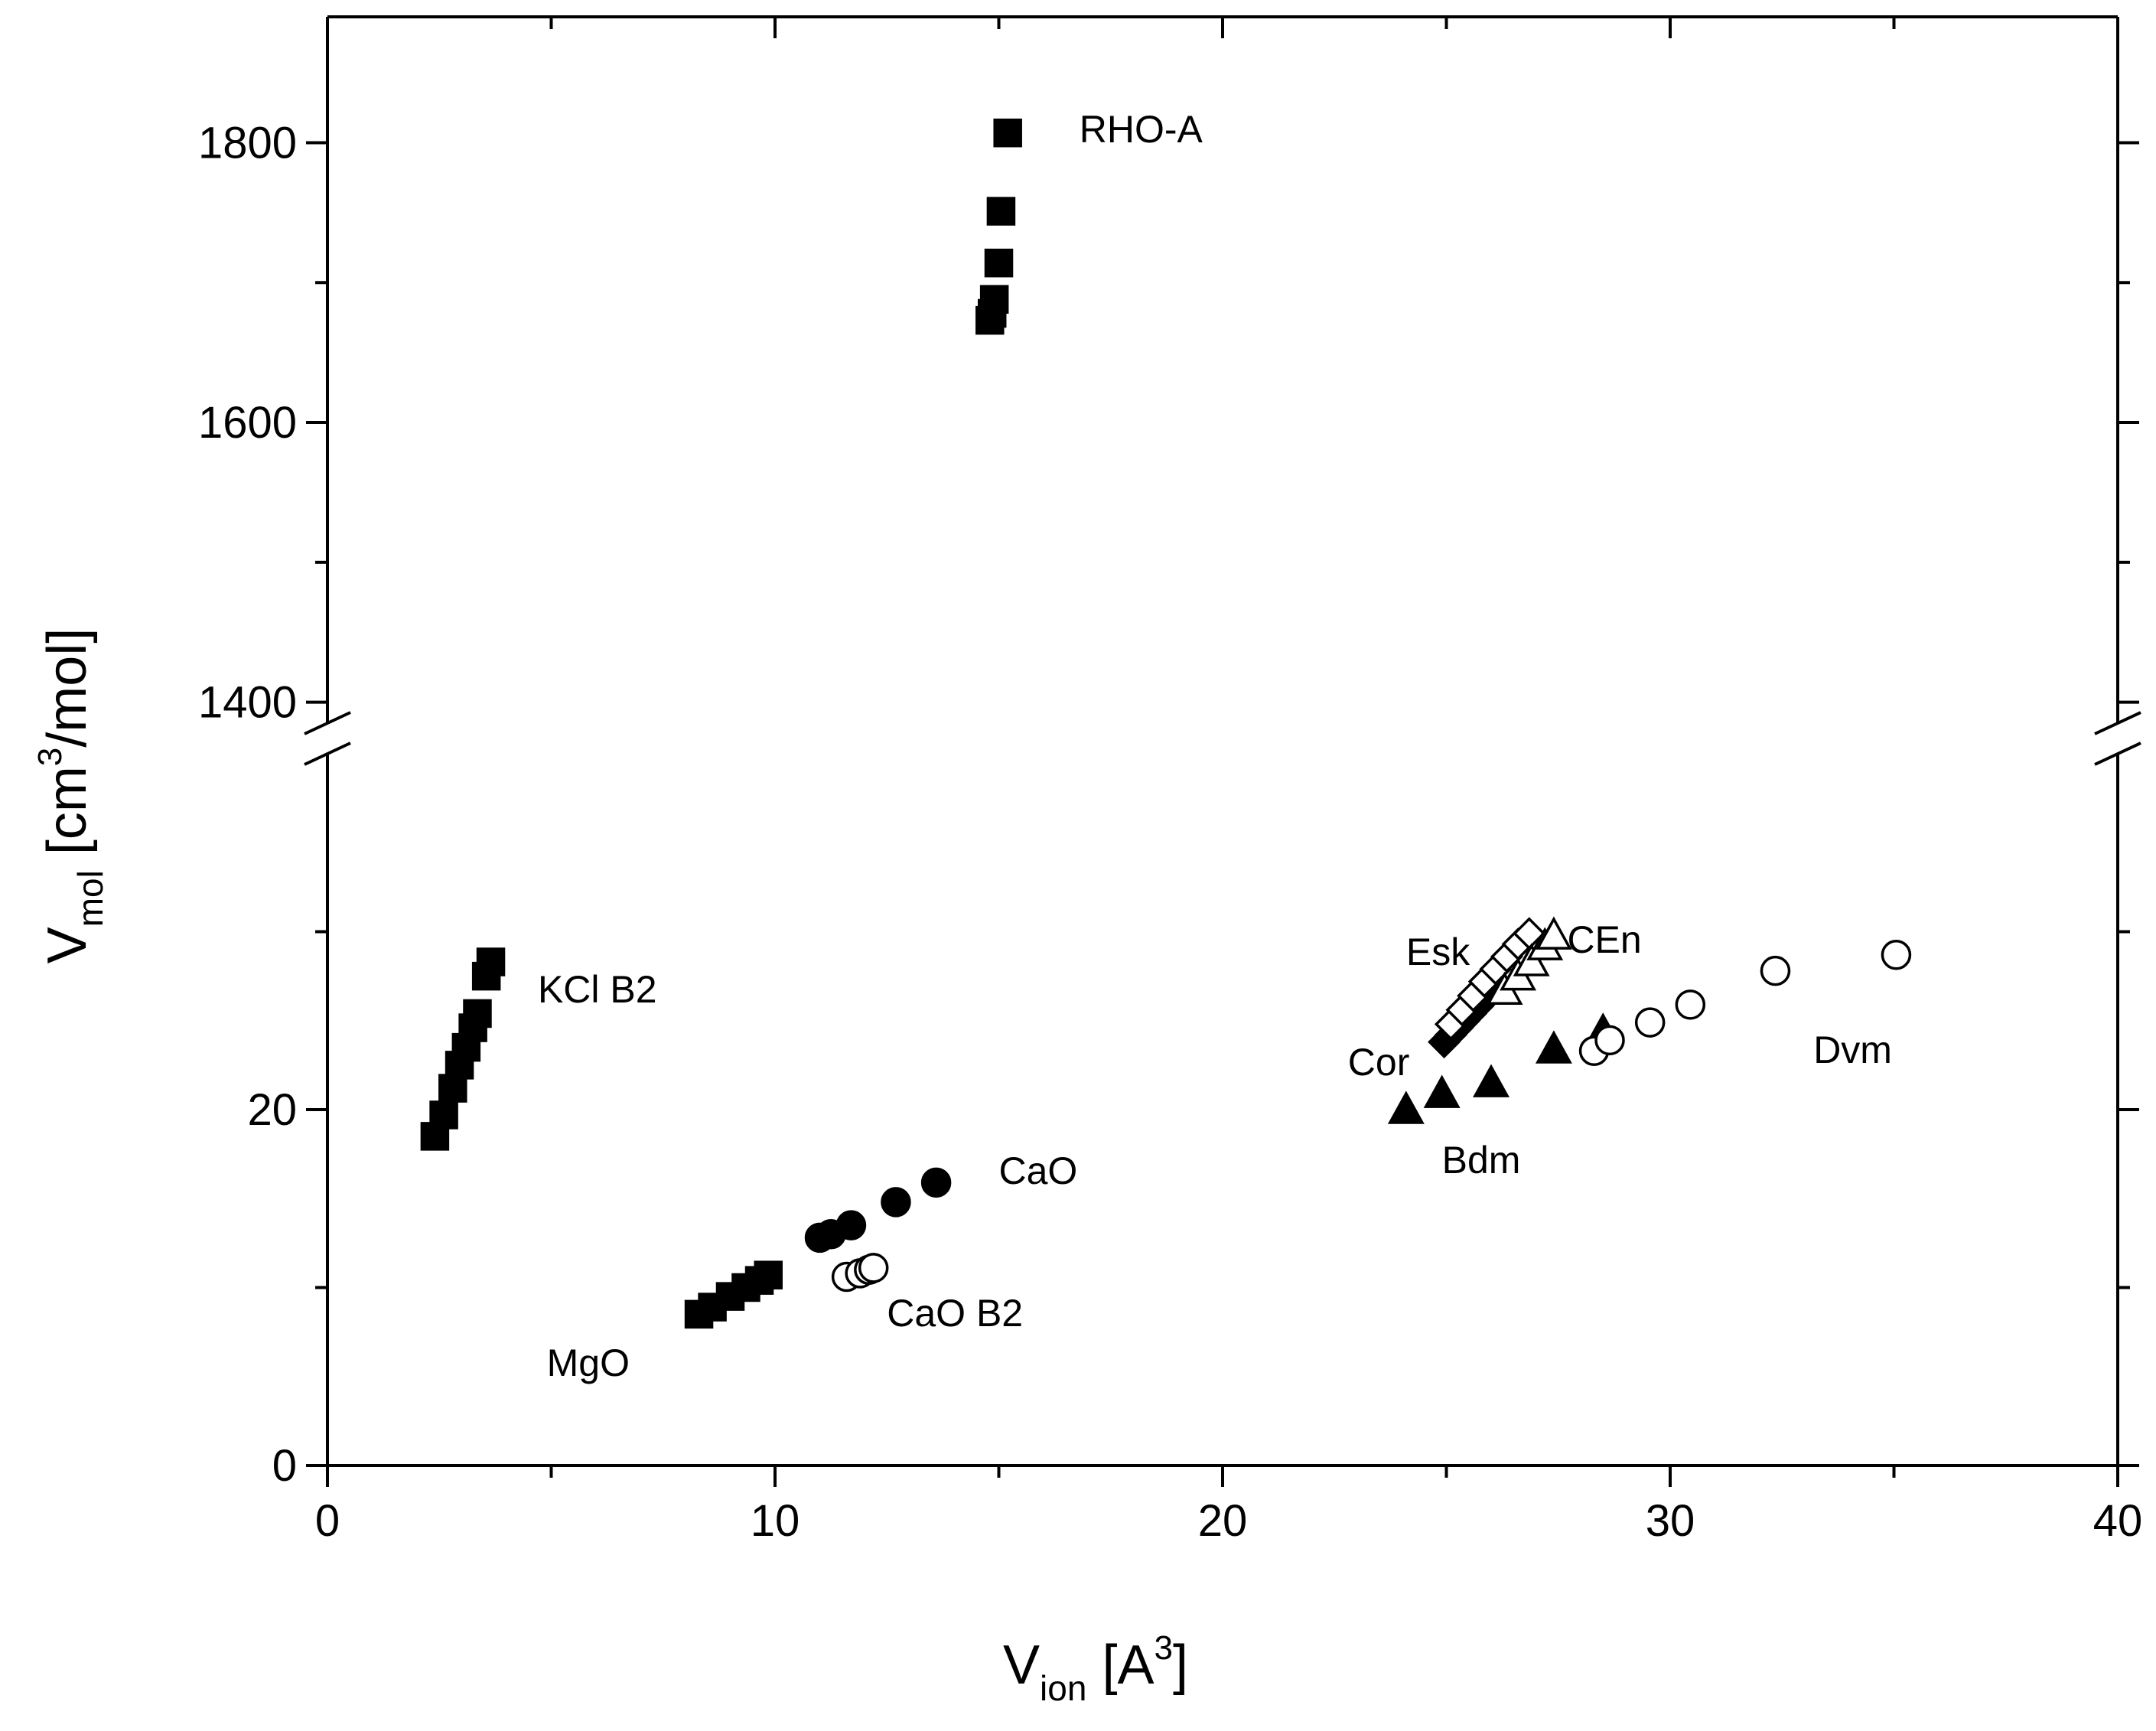  I want to click on series-label-bdm: Bdm, so click(1481, 1161).